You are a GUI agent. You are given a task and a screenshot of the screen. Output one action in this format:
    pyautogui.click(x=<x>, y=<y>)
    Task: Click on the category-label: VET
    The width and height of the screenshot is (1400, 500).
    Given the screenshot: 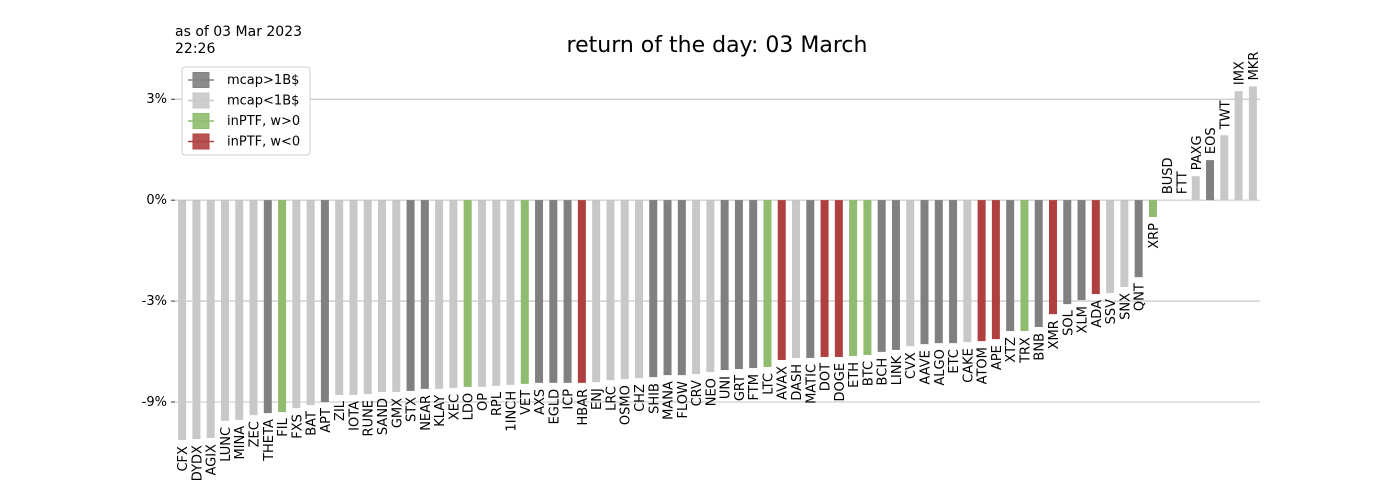 What is the action you would take?
    pyautogui.click(x=526, y=402)
    